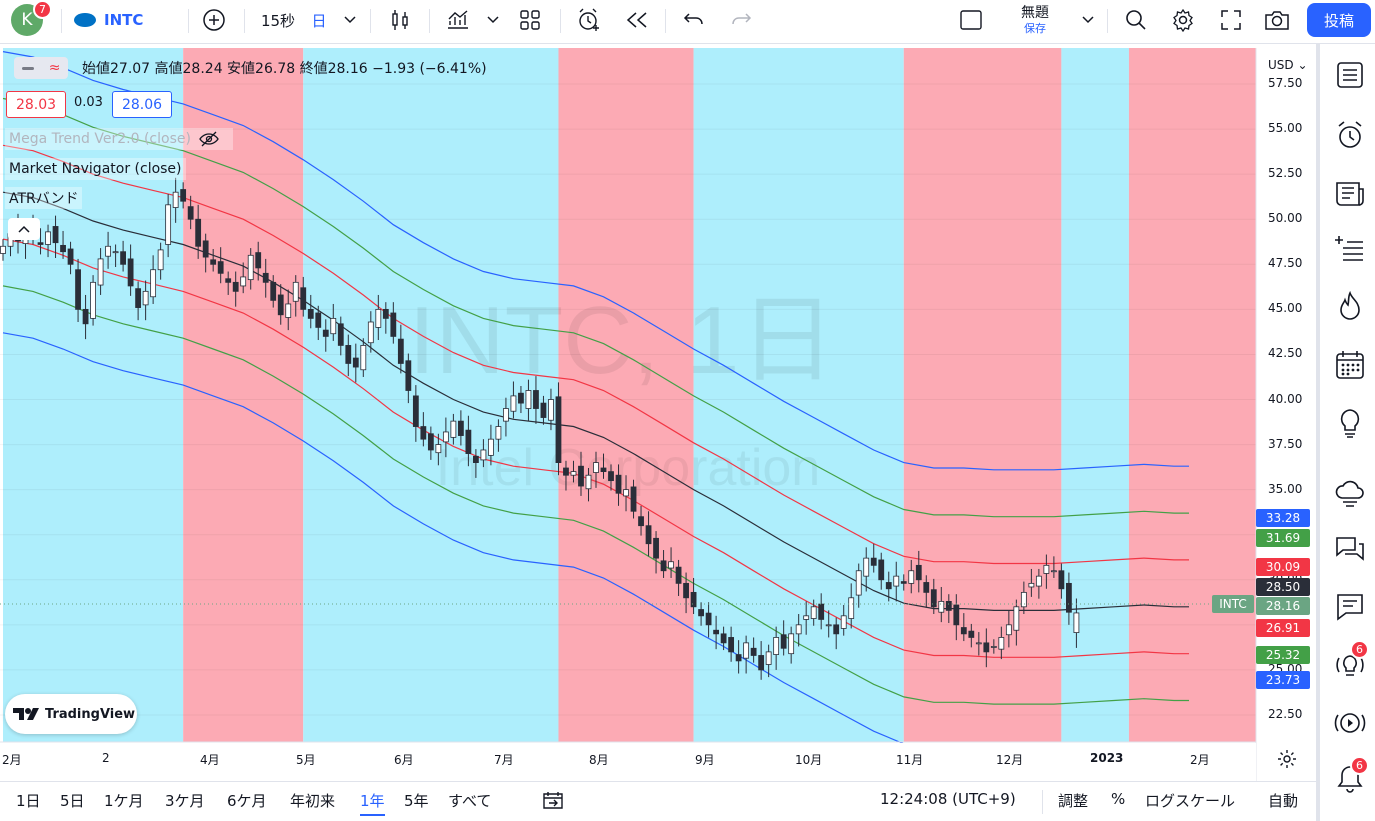 The image size is (1375, 821). I want to click on buy-price-box: 28.06, so click(142, 104).